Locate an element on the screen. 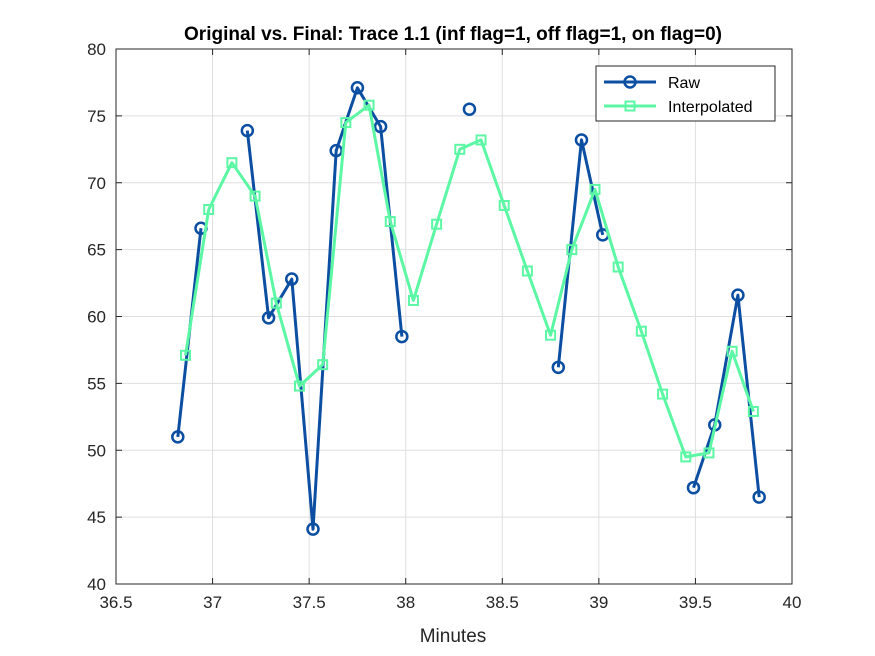 The image size is (875, 656). x-tick-label: 39.5 is located at coordinates (695, 602).